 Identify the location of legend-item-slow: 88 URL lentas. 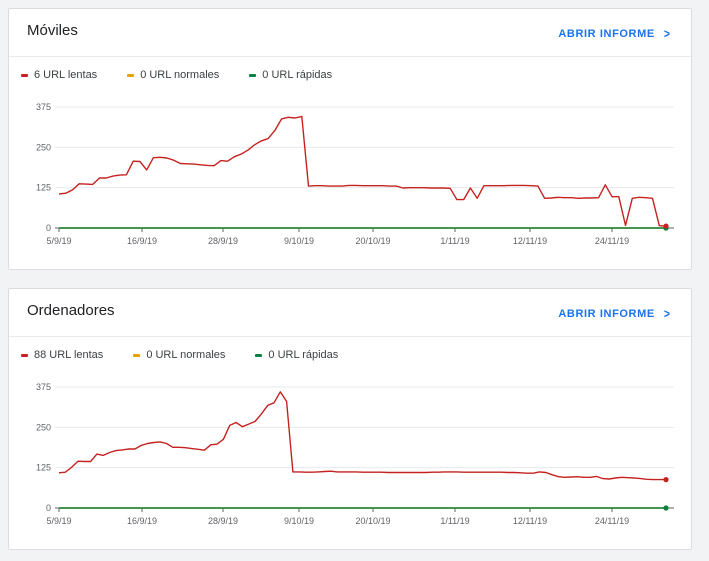
(62, 355).